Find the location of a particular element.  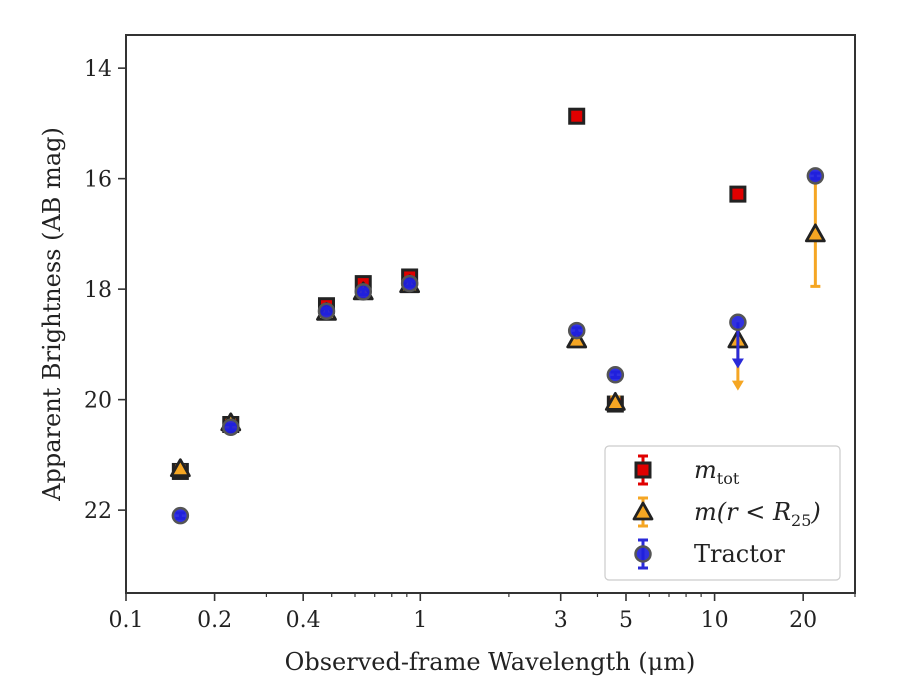

legend-box is located at coordinates (722, 513).